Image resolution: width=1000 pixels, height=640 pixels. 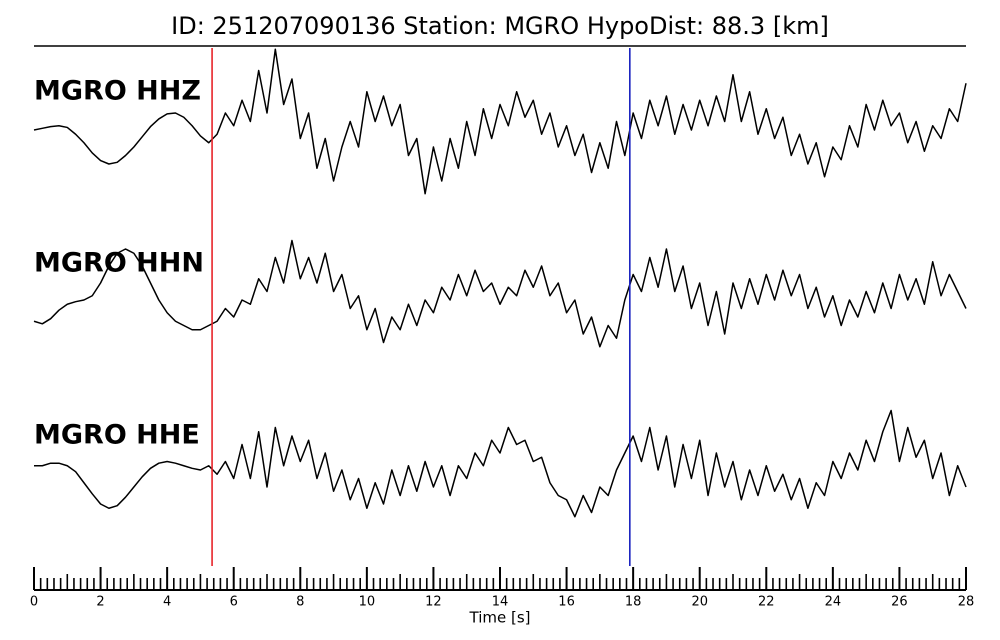 I want to click on x-tick-label: 8, so click(x=300, y=602).